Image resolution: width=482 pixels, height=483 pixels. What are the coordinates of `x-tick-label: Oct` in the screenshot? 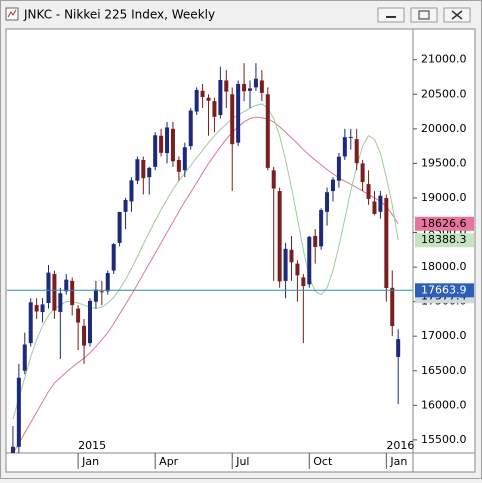 It's located at (323, 461).